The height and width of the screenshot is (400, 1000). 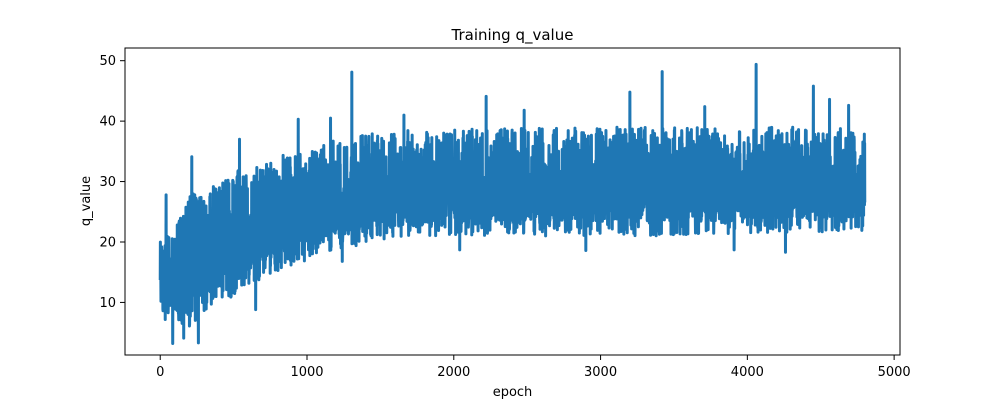 I want to click on y-tick-label: 10, so click(x=107, y=303).